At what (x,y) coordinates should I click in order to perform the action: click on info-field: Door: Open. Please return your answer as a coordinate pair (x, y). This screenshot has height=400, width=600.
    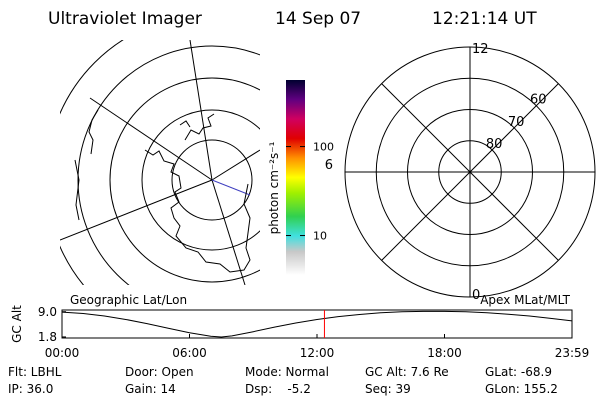
    Looking at the image, I should click on (159, 372).